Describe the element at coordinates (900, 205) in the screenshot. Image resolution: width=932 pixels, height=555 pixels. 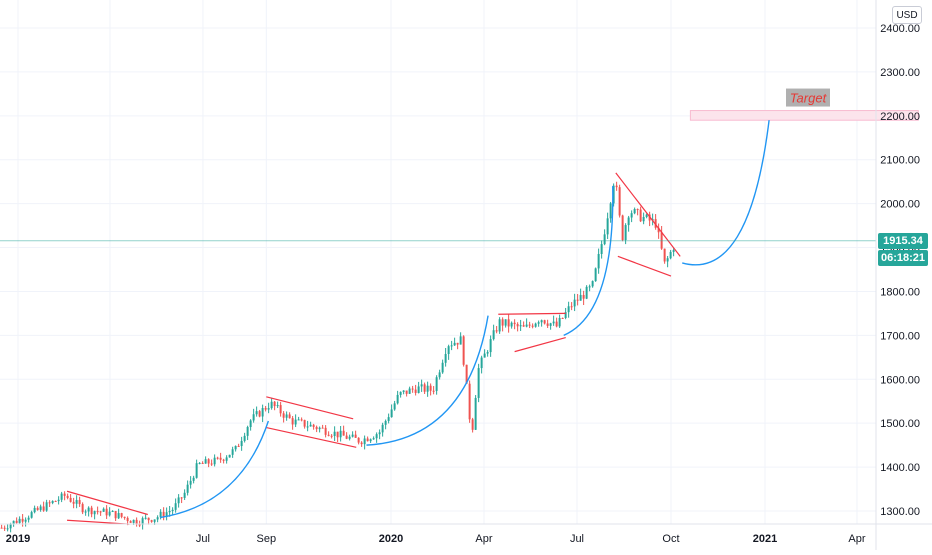
I see `price-tick-label: 2000.00` at that location.